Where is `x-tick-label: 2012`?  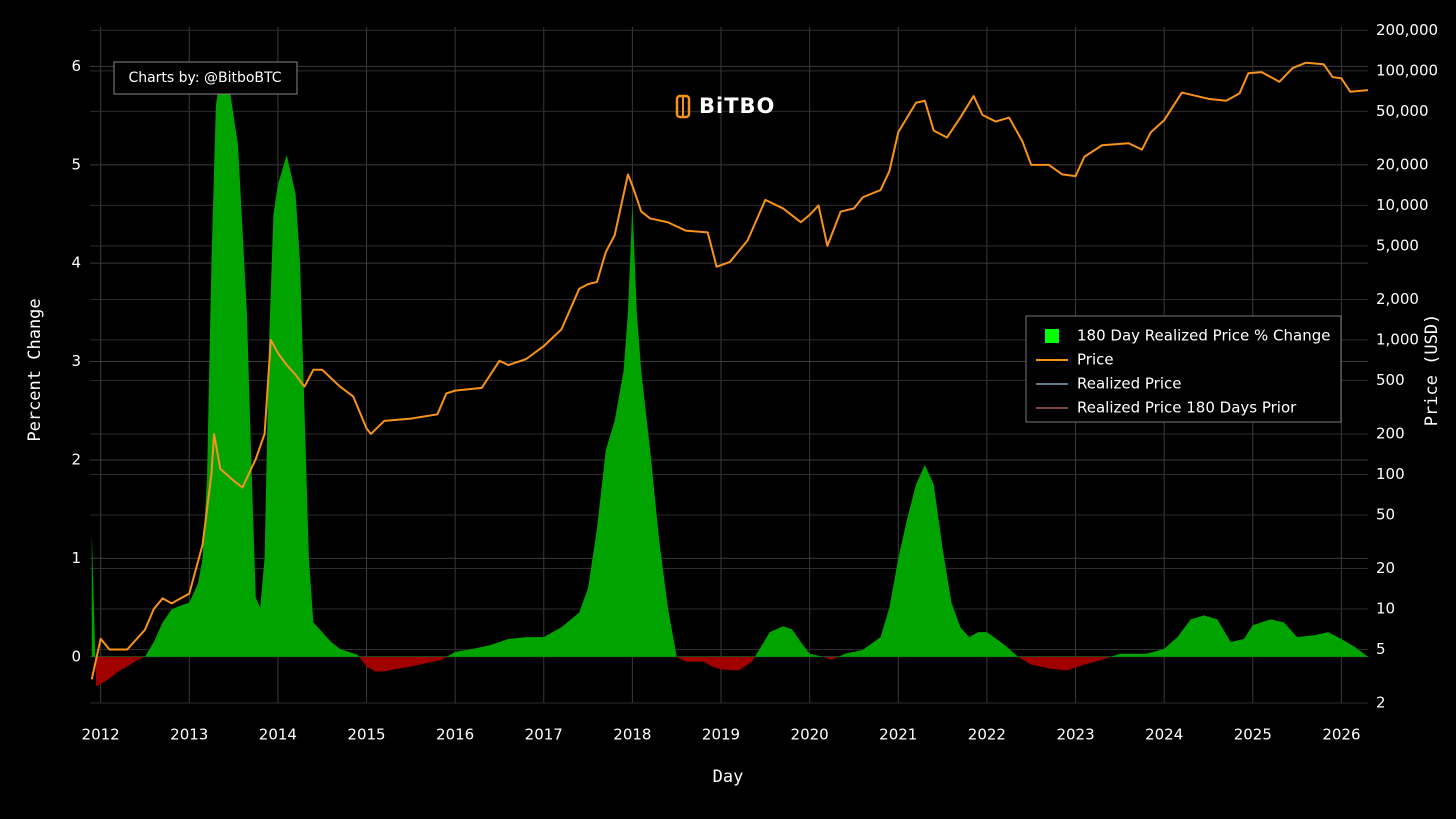
x-tick-label: 2012 is located at coordinates (101, 735).